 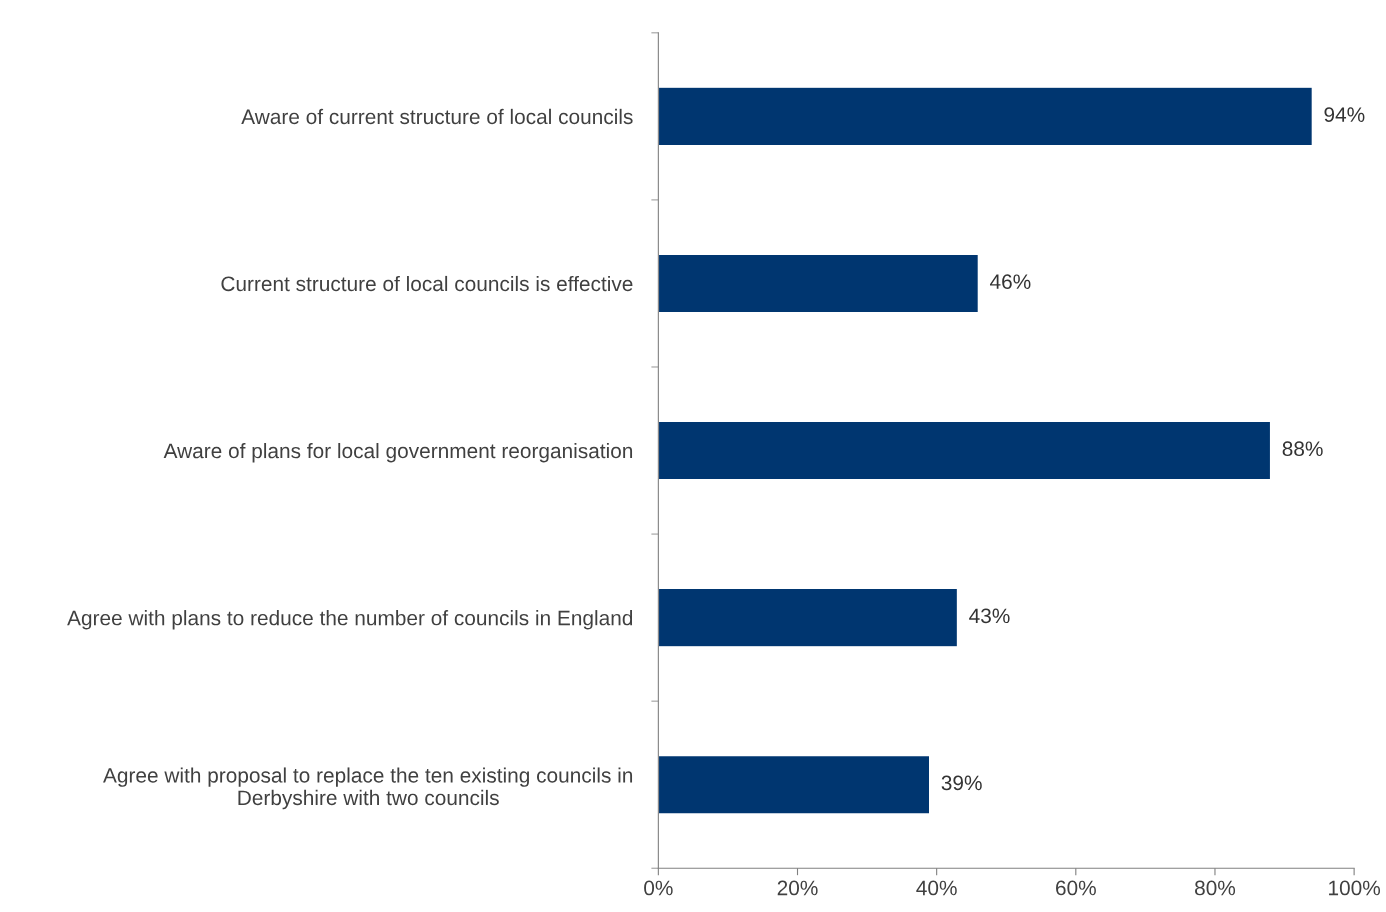 What do you see at coordinates (350, 620) in the screenshot?
I see `y-tick-label: Agree with plans to reduce the number of councils in England` at bounding box center [350, 620].